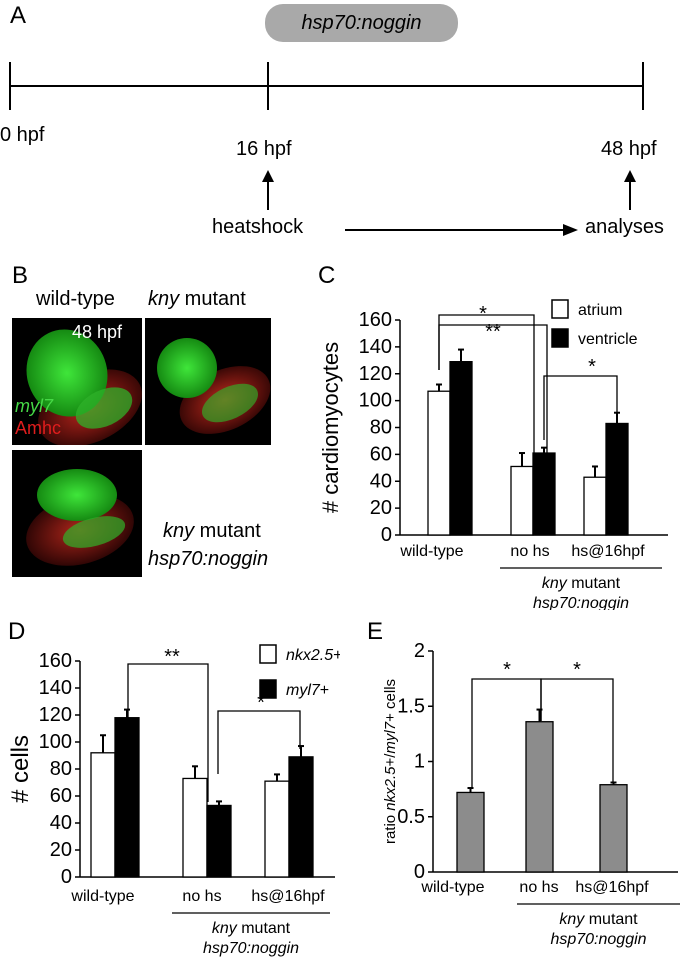 This screenshot has height=958, width=686. What do you see at coordinates (258, 227) in the screenshot?
I see `label-heatshock: heatshock` at bounding box center [258, 227].